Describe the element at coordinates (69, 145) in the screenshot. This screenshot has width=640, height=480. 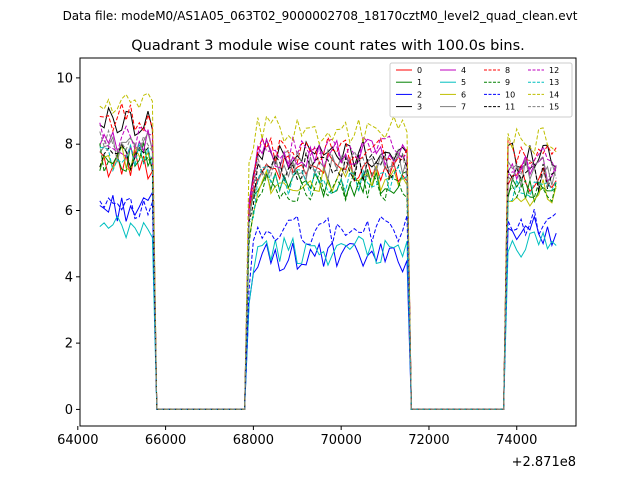
I see `y-tick-label: 8` at that location.